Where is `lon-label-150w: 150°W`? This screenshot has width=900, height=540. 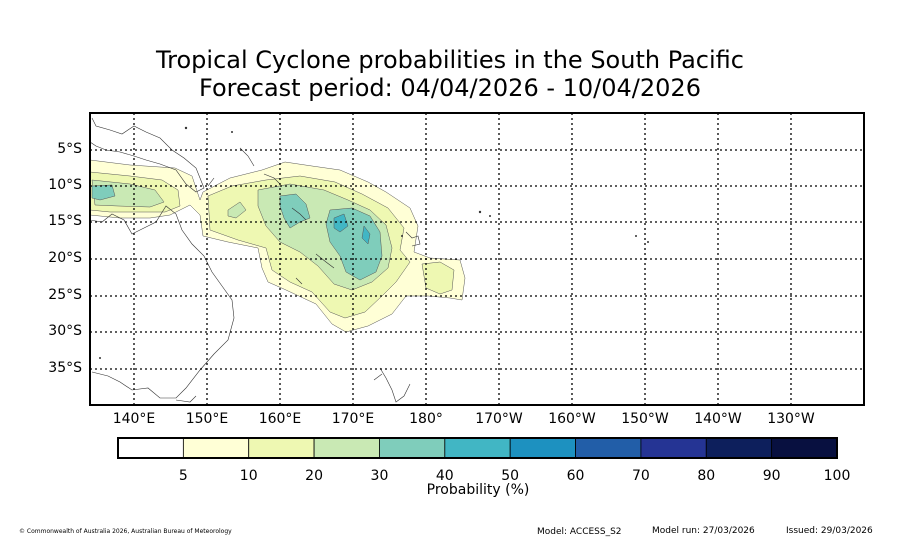 lon-label-150w: 150°W is located at coordinates (645, 419).